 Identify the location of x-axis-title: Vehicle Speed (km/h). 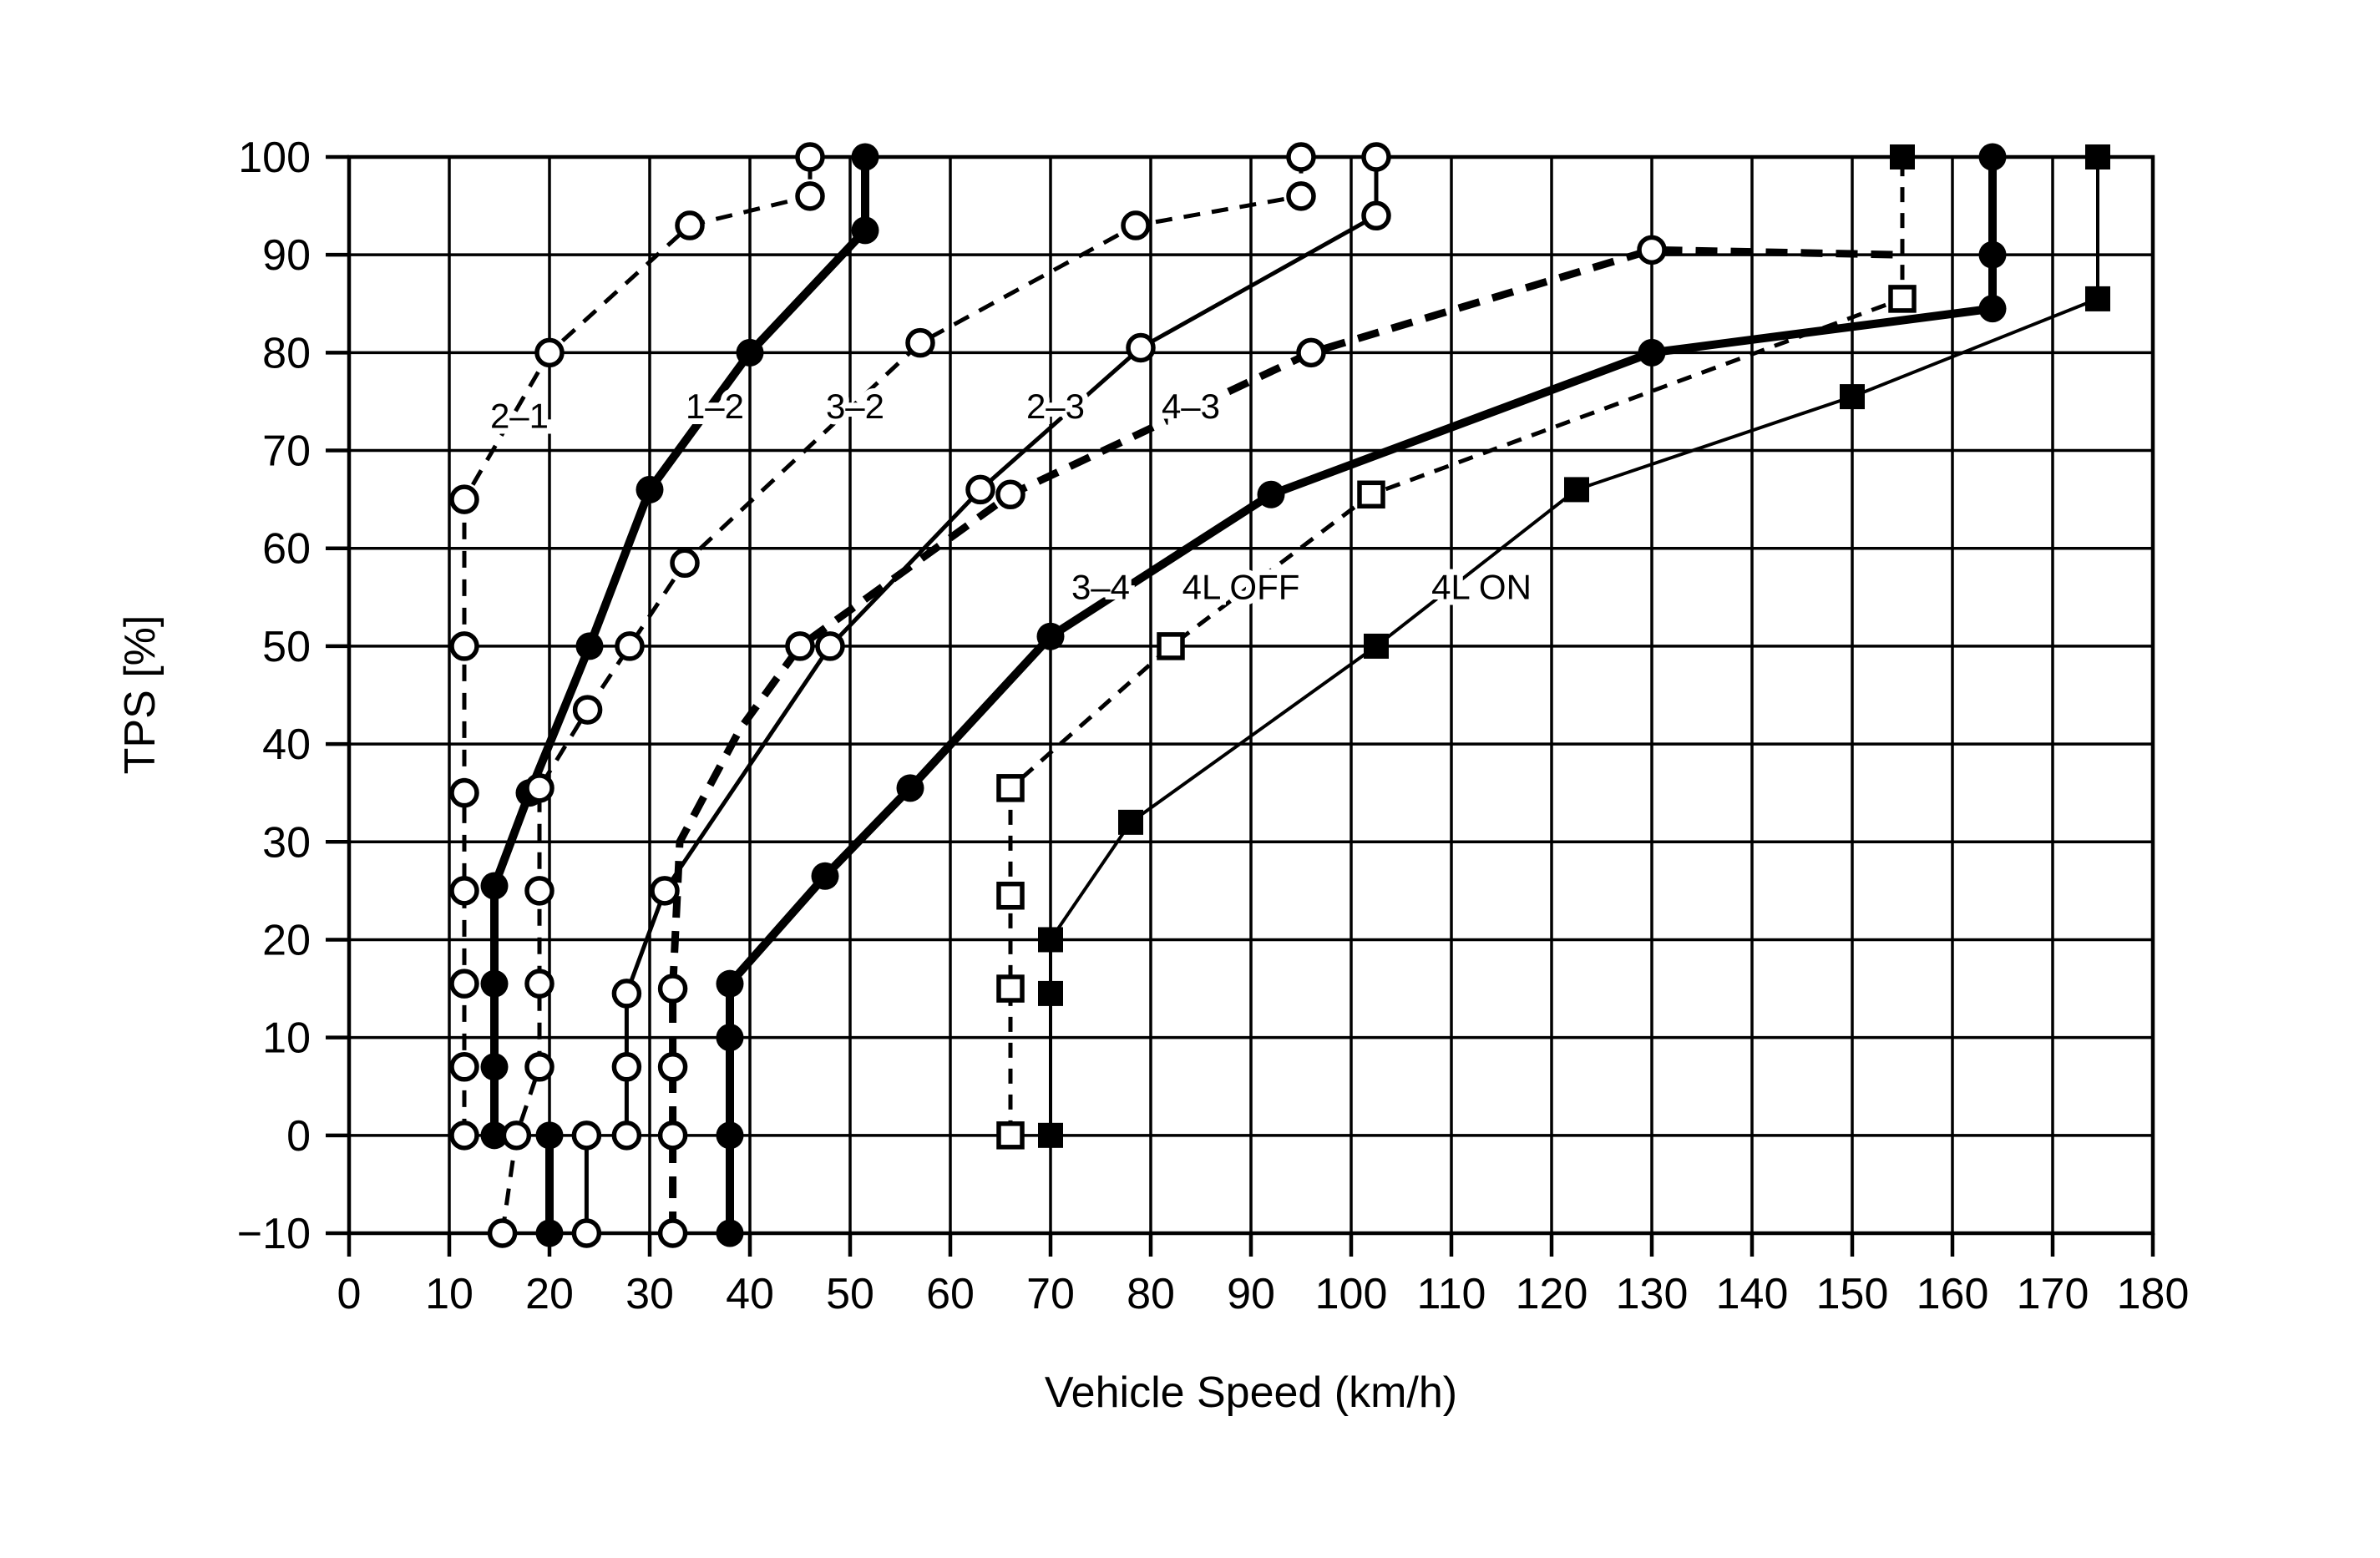
(1251, 1392).